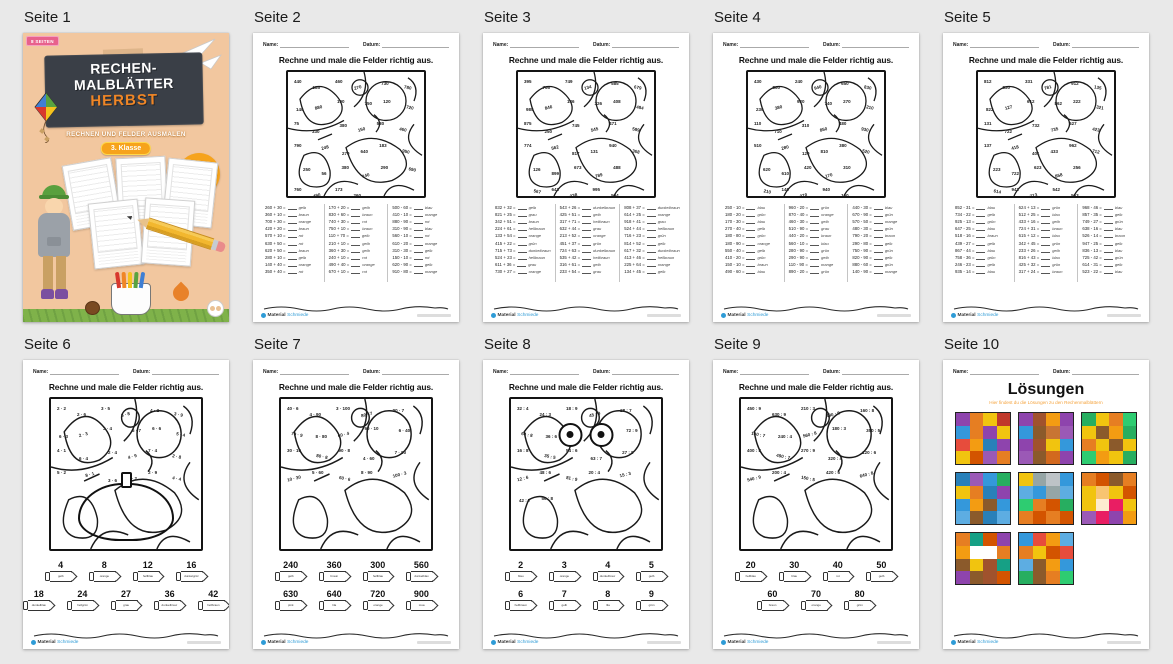 Image resolution: width=1173 pixels, height=664 pixels. What do you see at coordinates (1039, 236) in the screenshot?
I see `equation-row: 615 + 12 = blau` at bounding box center [1039, 236].